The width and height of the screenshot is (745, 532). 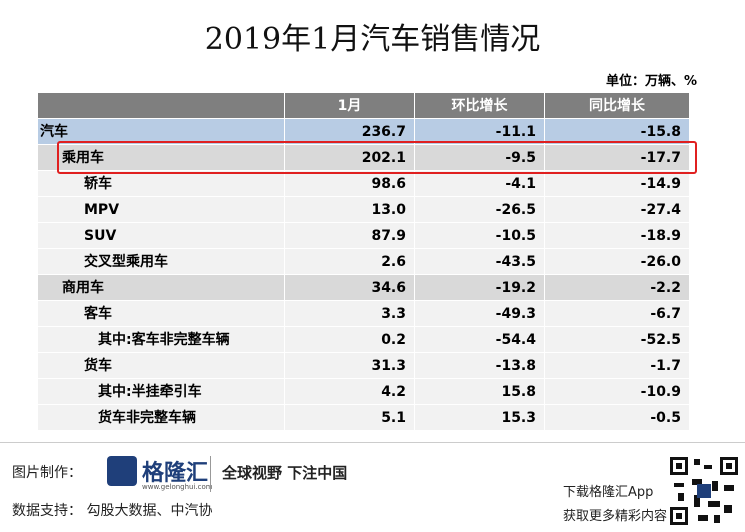 What do you see at coordinates (350, 314) in the screenshot?
I see `value-cell: 3.3` at bounding box center [350, 314].